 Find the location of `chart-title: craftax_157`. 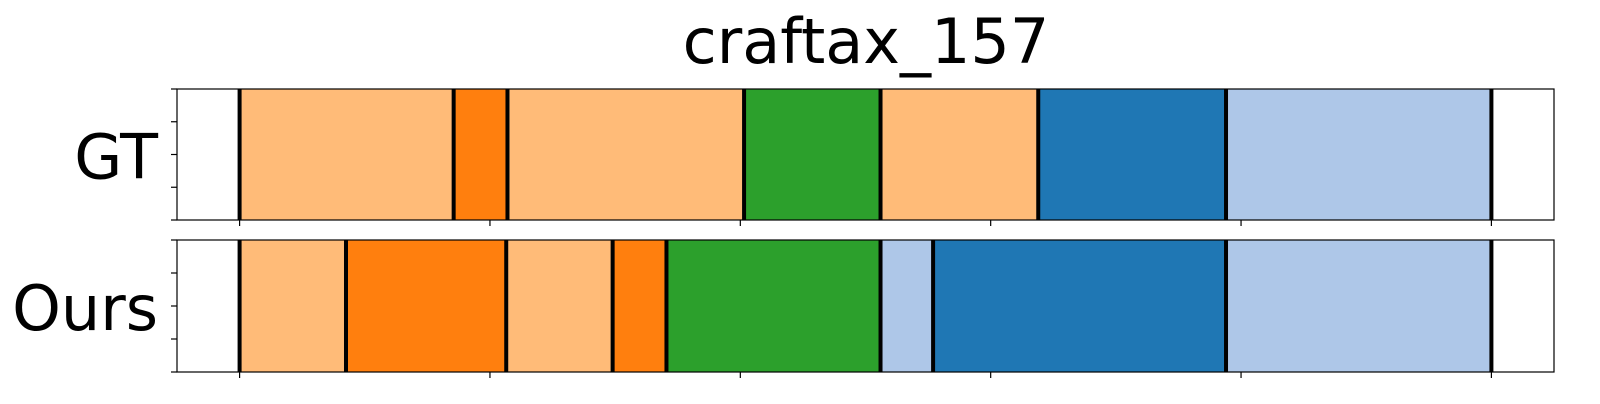

chart-title: craftax_157 is located at coordinates (866, 41).